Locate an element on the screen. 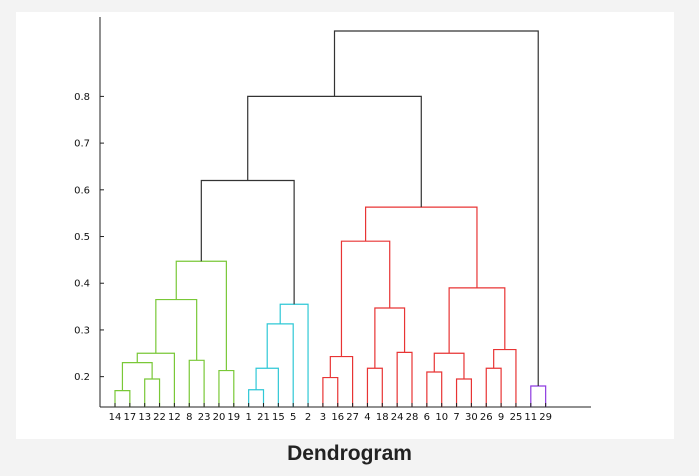 The height and width of the screenshot is (476, 699). leaf-label: 24 is located at coordinates (397, 417).